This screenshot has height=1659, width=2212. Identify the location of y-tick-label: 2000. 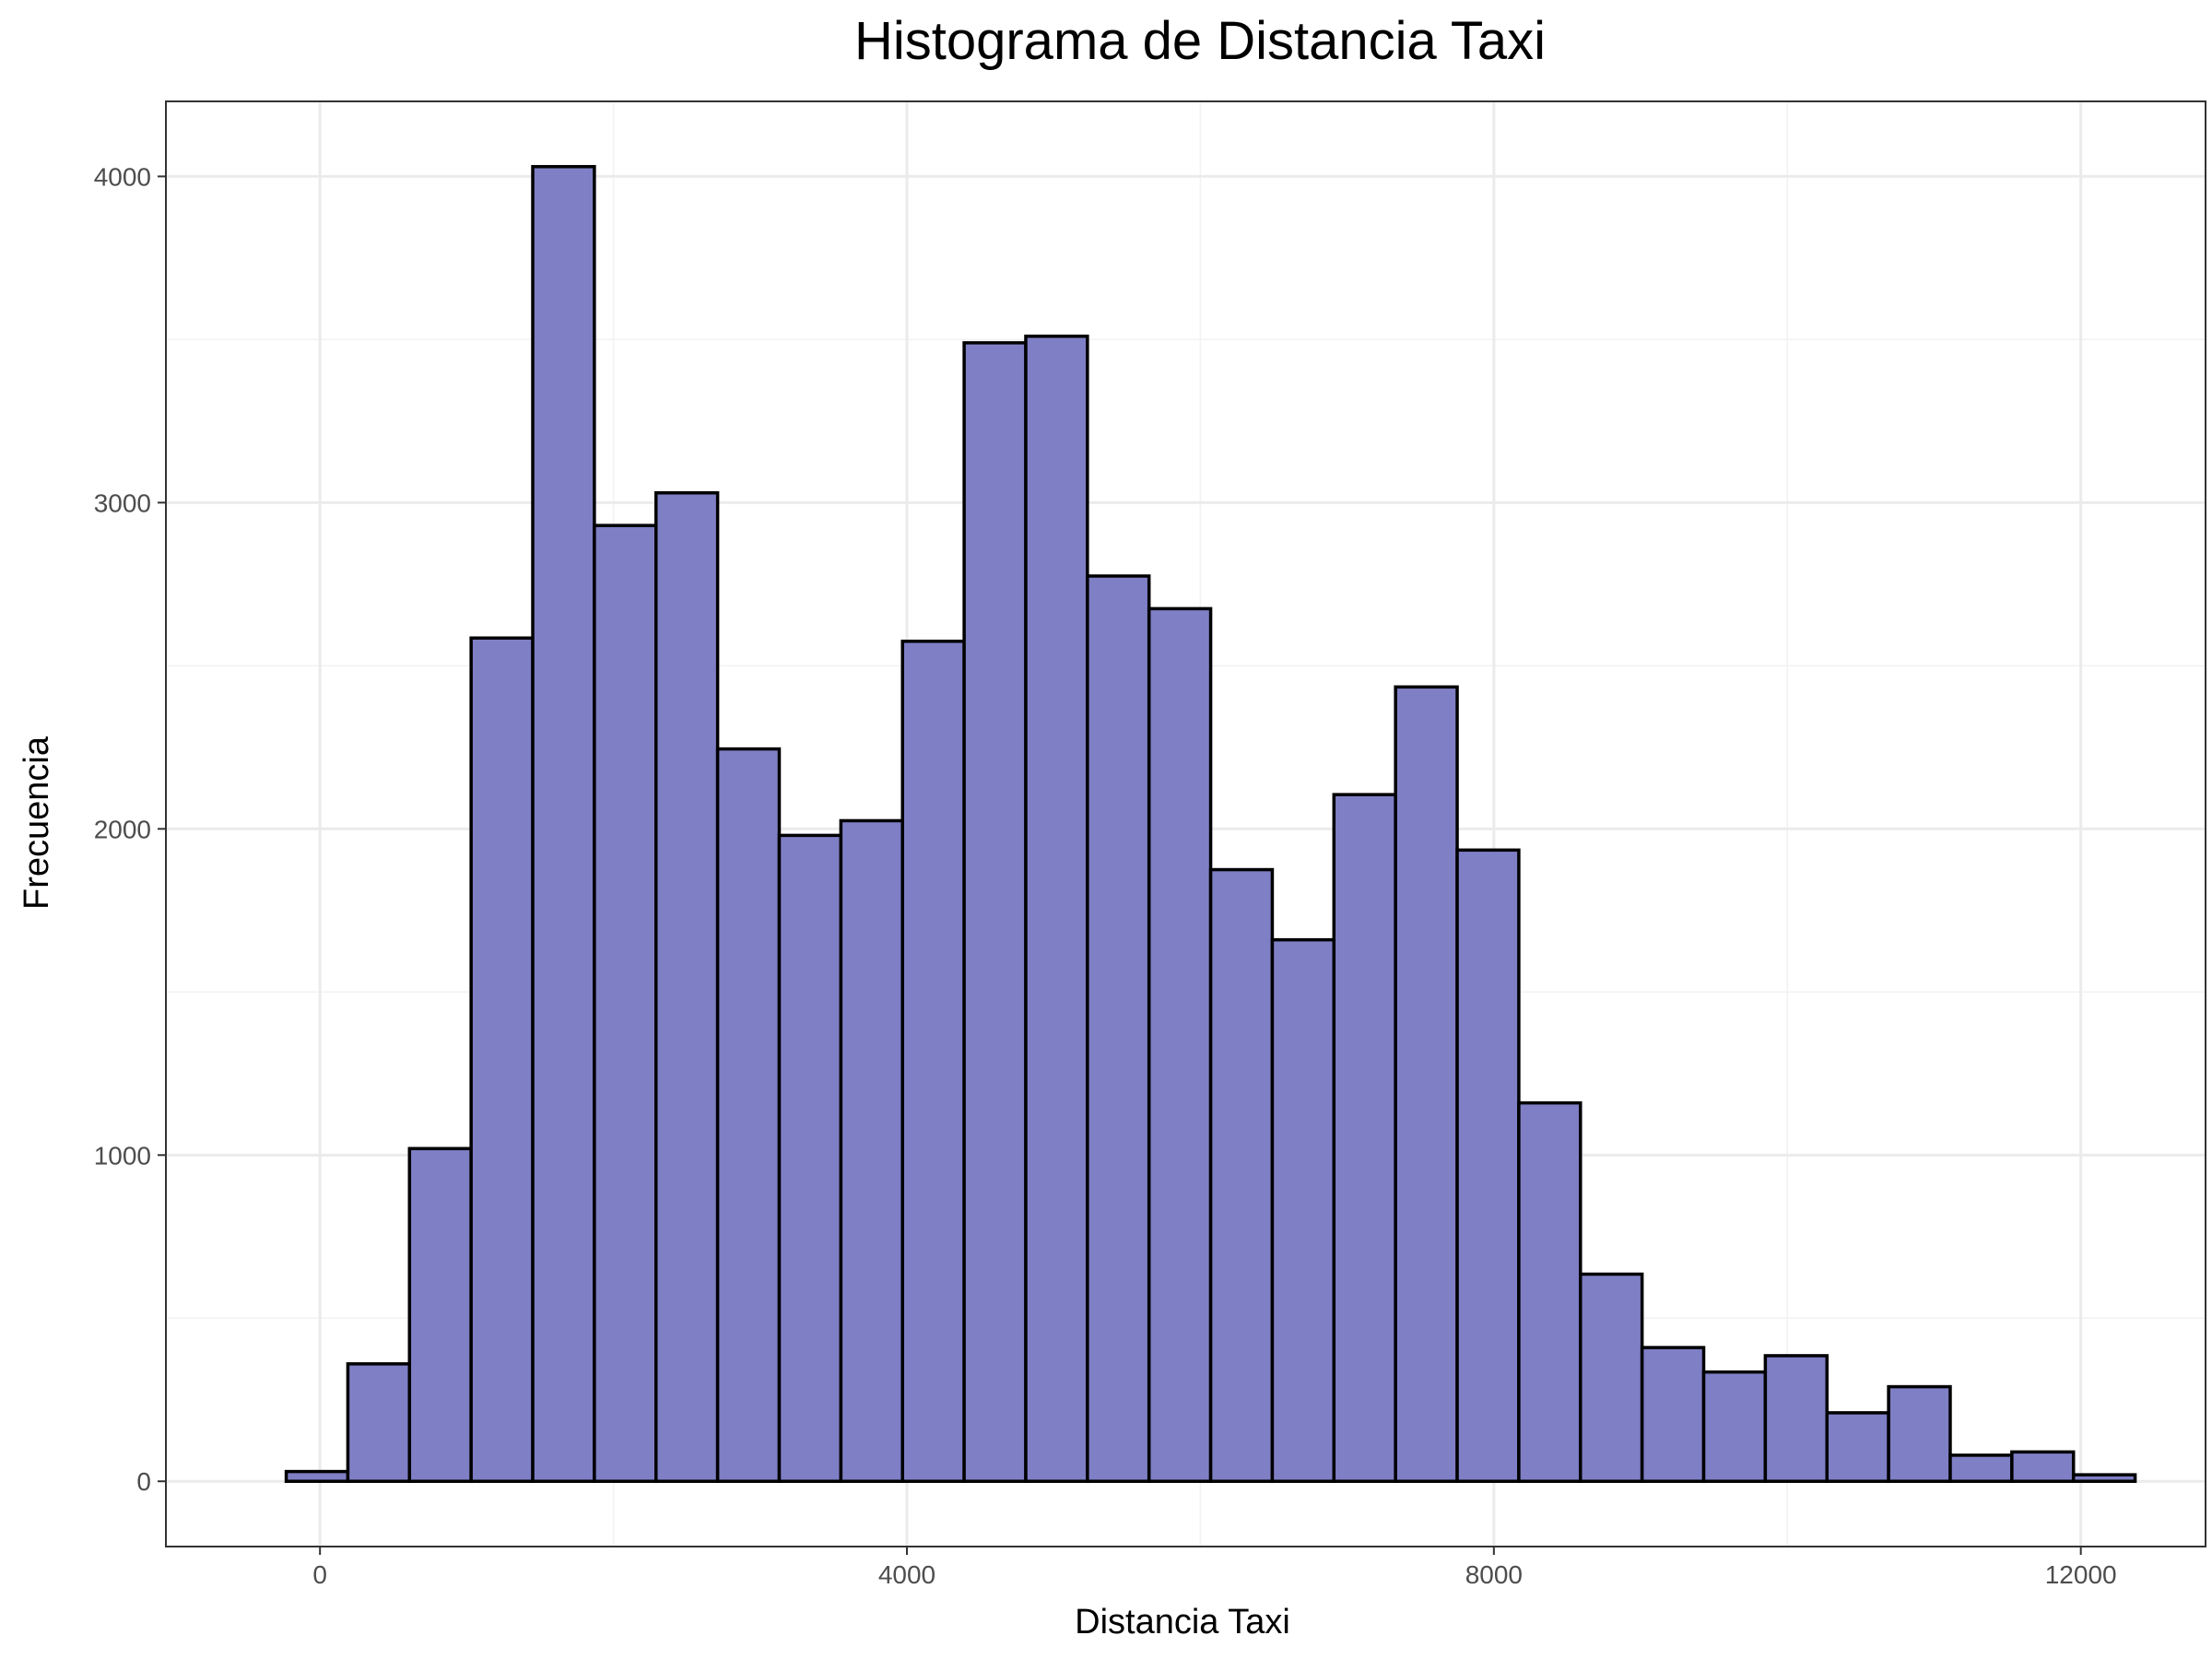
(122, 829).